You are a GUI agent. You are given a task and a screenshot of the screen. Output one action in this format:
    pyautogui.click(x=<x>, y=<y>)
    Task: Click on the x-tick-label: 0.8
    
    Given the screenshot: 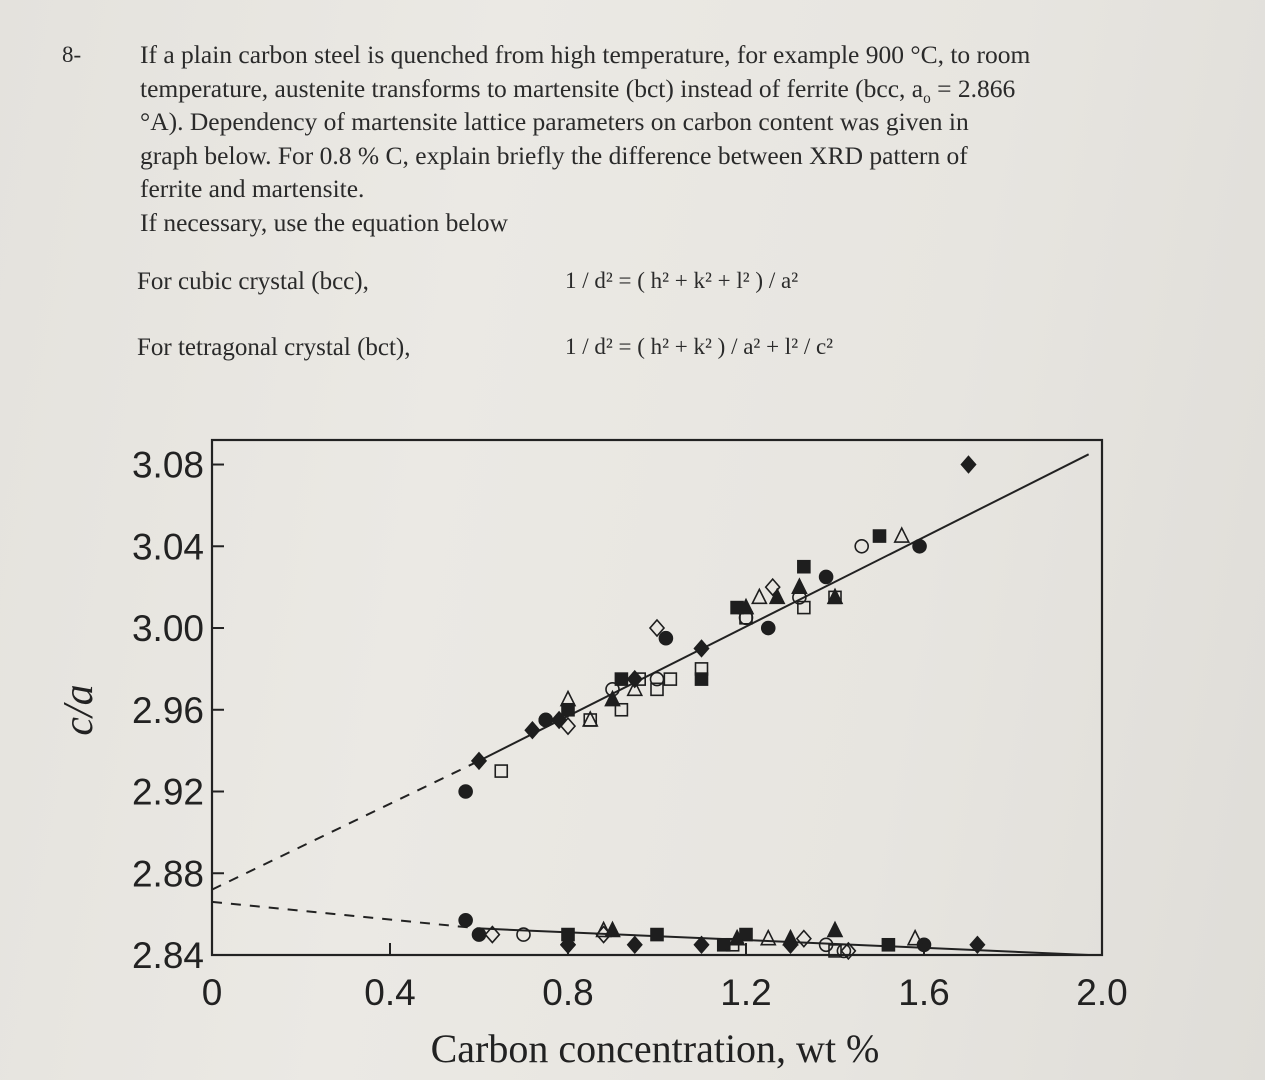 What is the action you would take?
    pyautogui.click(x=567, y=992)
    